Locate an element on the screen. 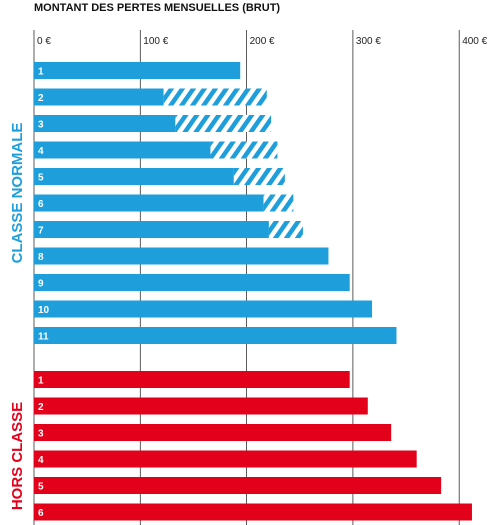  x-tick-label: 400 € is located at coordinates (474, 41).